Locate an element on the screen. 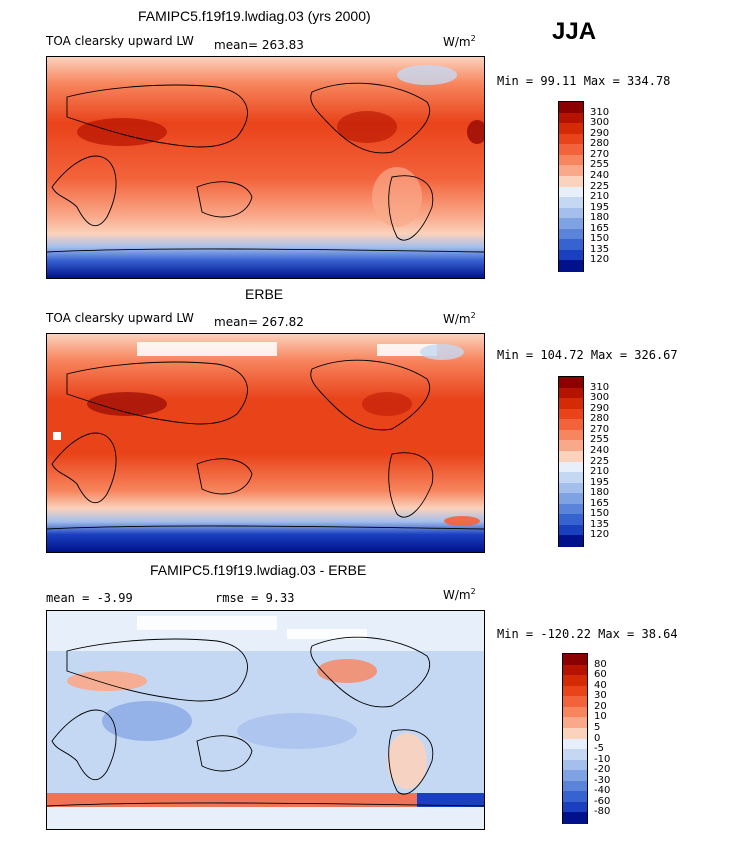  panel1-title: FAMIPC5.f19f19.lwdiag.03 (yrs 2000) is located at coordinates (254, 16).